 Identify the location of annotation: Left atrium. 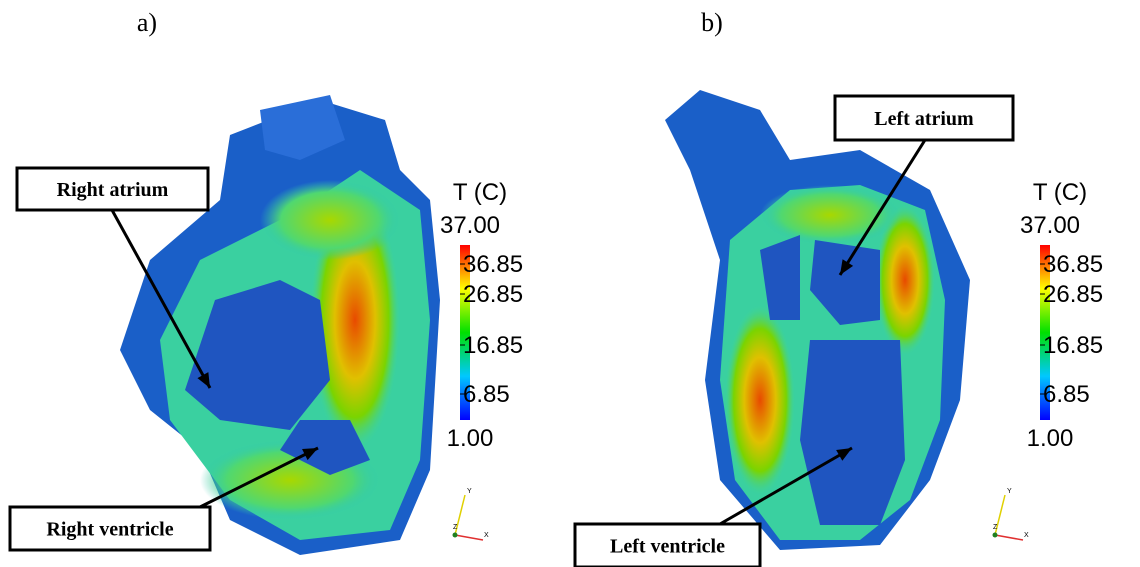
(924, 119).